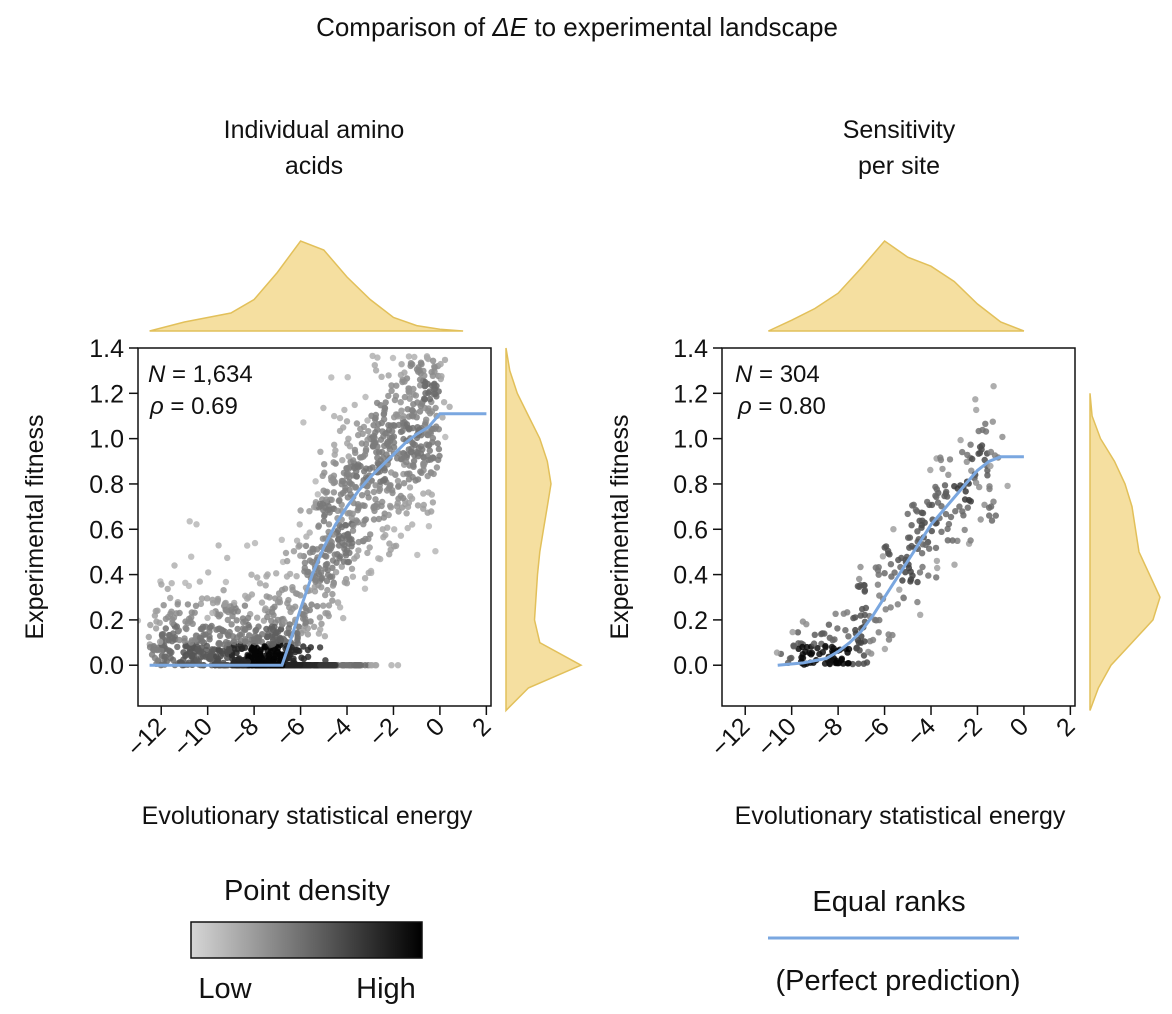 This screenshot has width=1172, height=1014. I want to click on x-tick-label: −8, so click(244, 732).